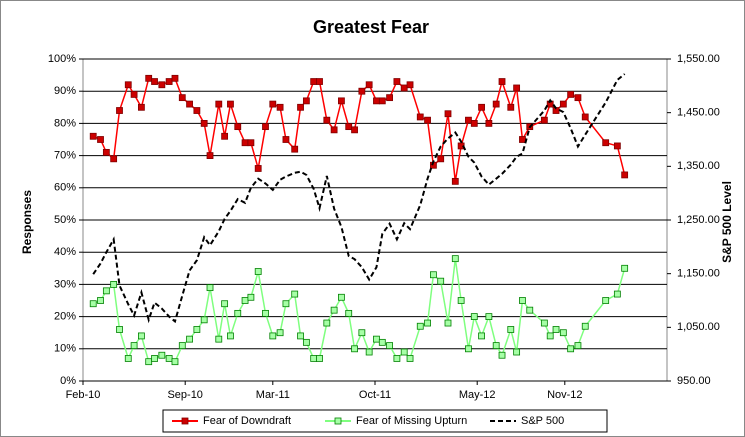 The height and width of the screenshot is (437, 745). What do you see at coordinates (698, 327) in the screenshot?
I see `y2-tick-label: 1,050.00` at bounding box center [698, 327].